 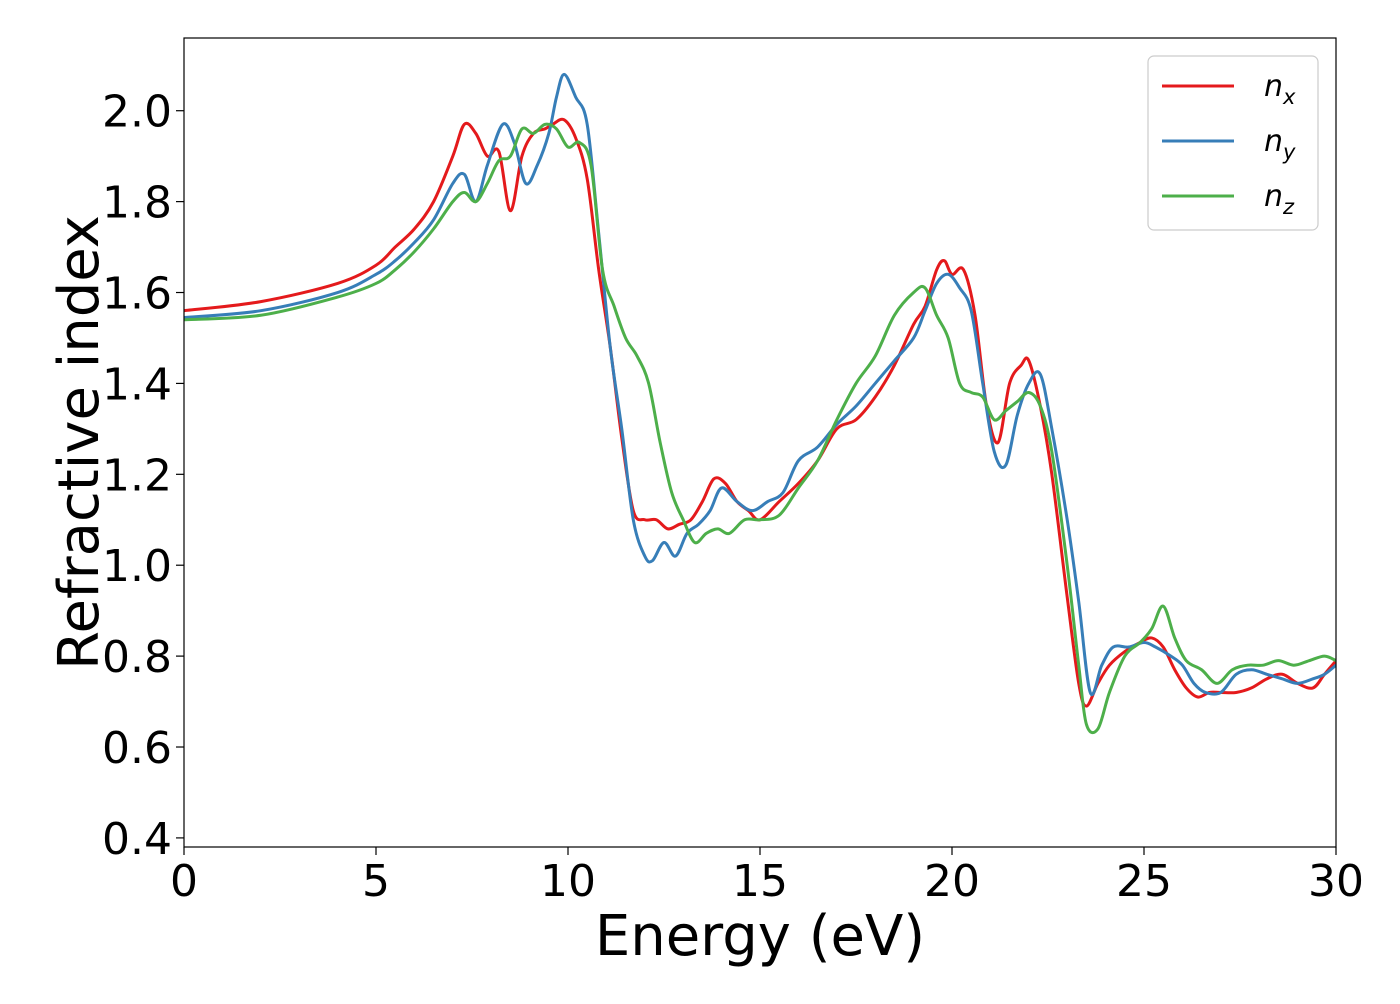 What do you see at coordinates (1289, 97) in the screenshot?
I see `legend-label-subscript: x` at bounding box center [1289, 97].